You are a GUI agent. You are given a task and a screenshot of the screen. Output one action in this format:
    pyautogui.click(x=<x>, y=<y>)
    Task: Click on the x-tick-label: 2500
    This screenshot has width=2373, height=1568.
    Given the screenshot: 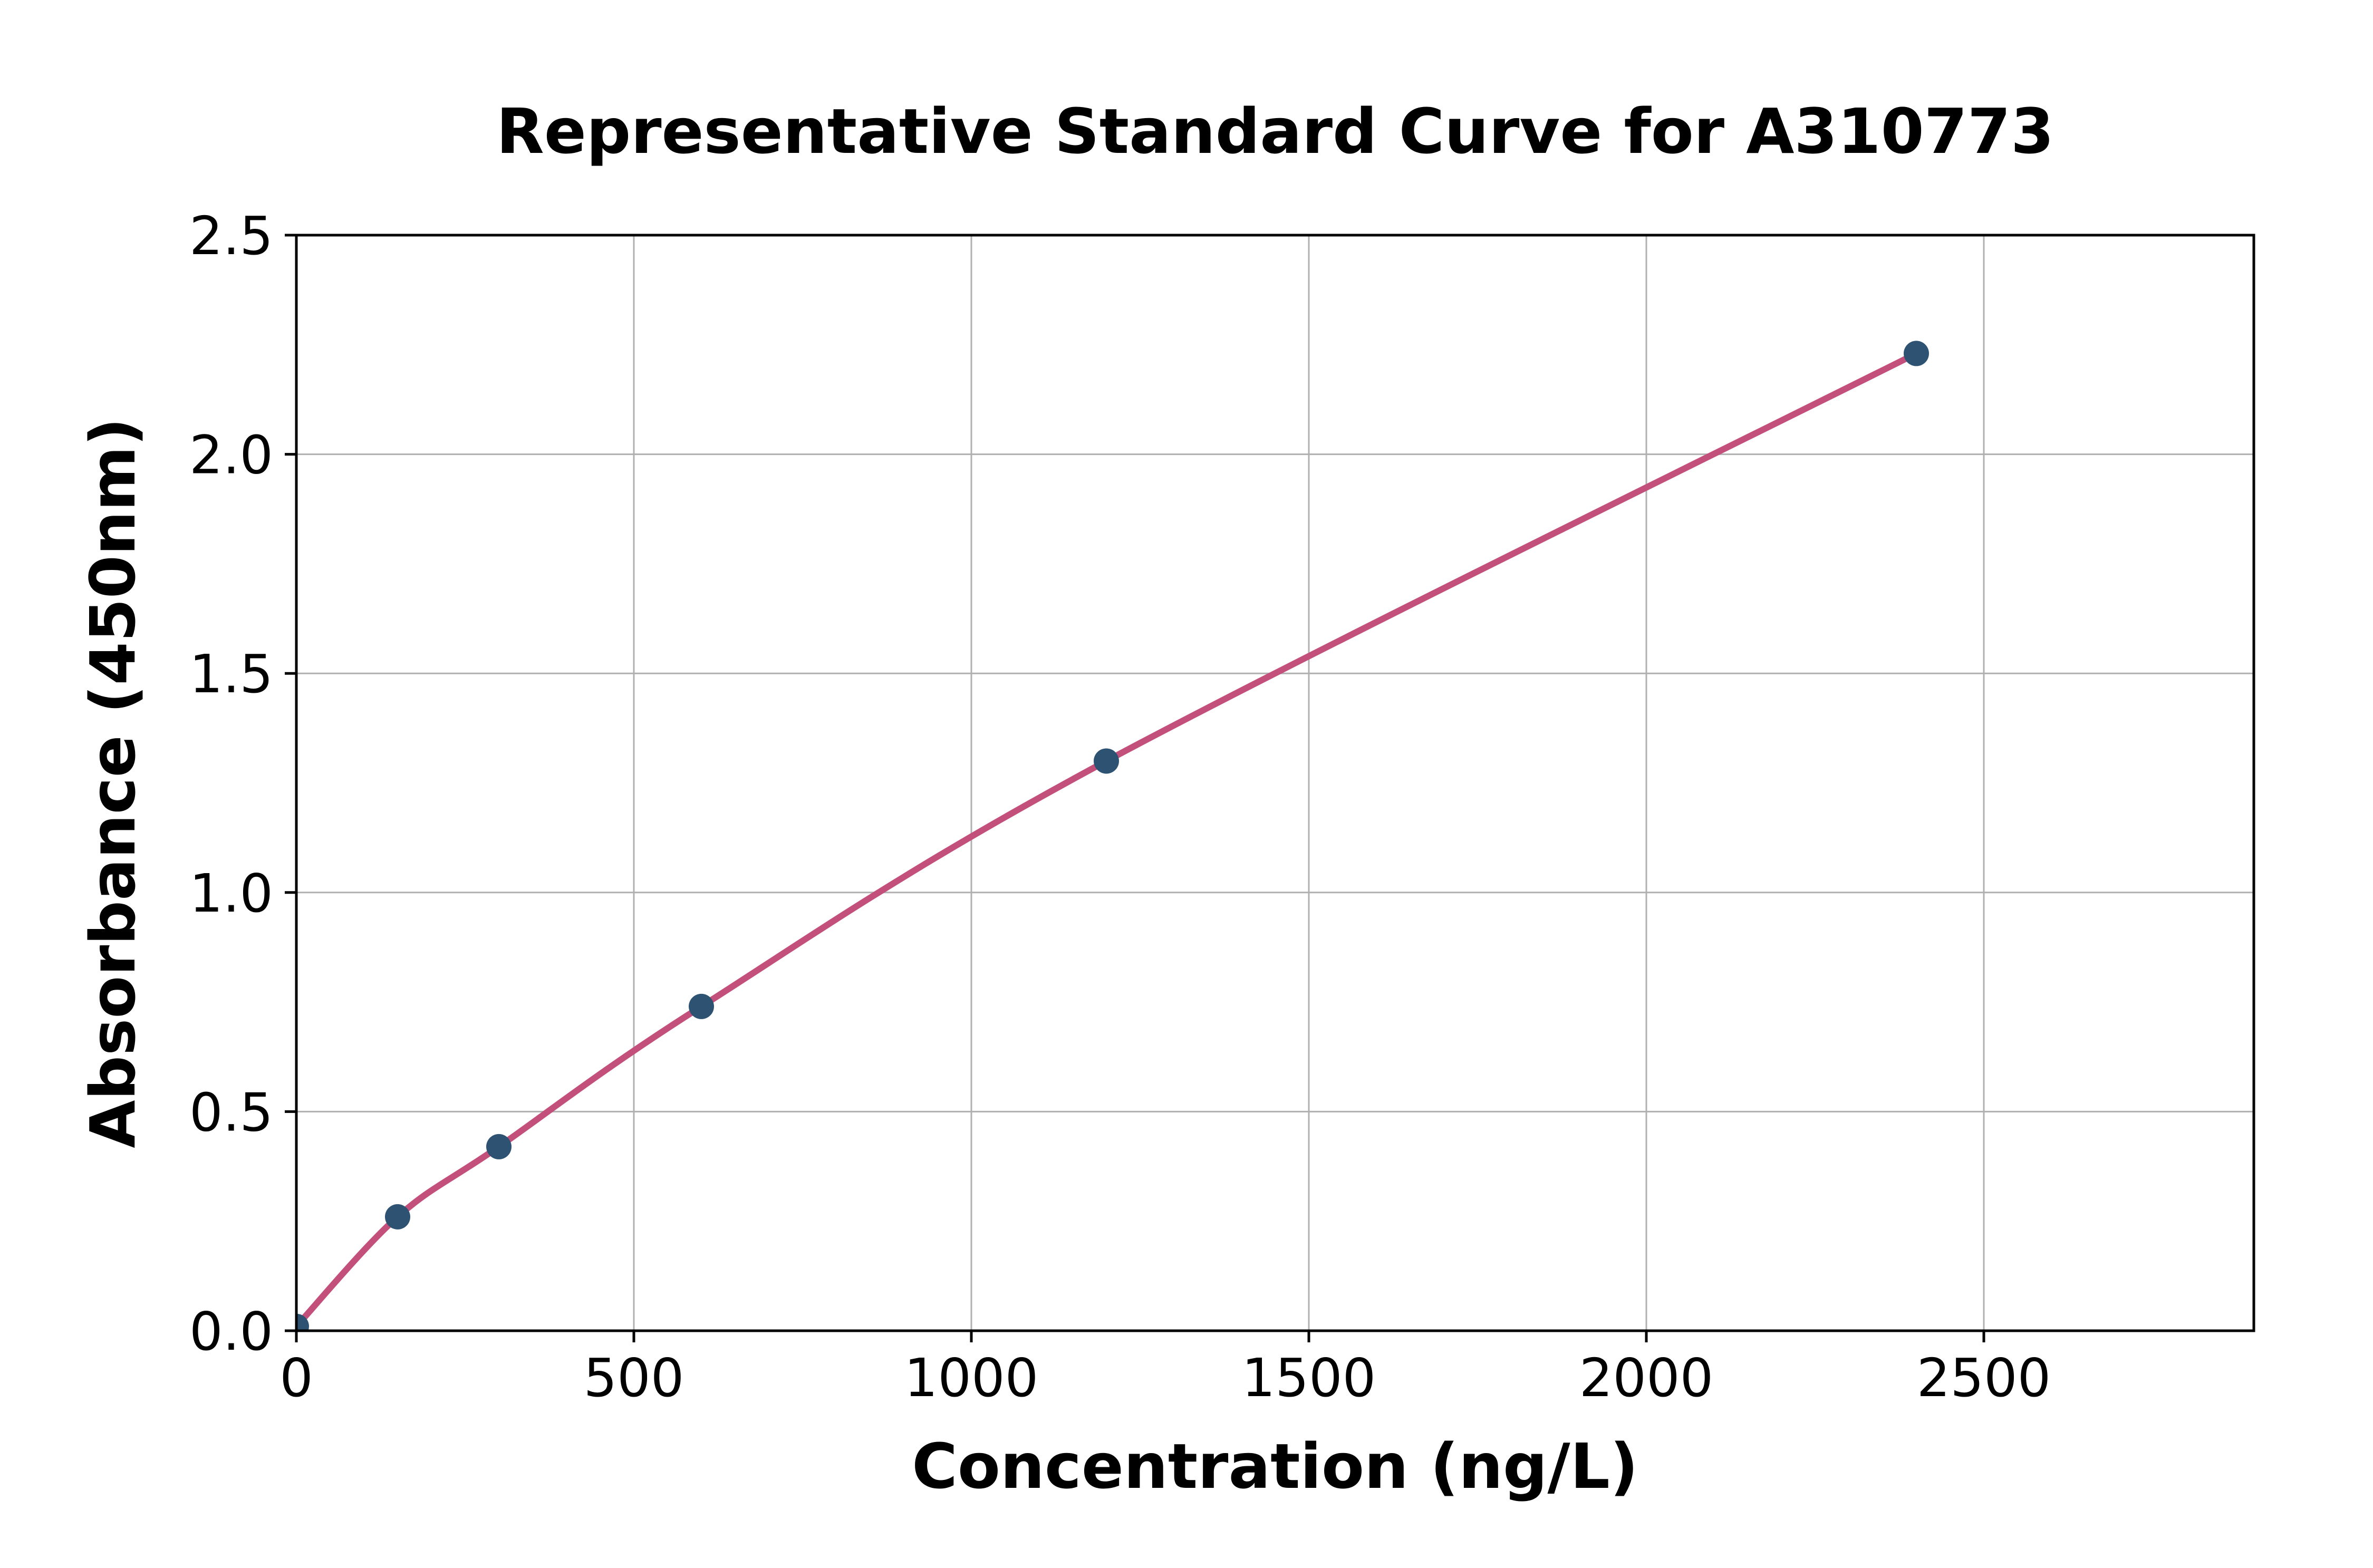 What is the action you would take?
    pyautogui.click(x=1984, y=1378)
    